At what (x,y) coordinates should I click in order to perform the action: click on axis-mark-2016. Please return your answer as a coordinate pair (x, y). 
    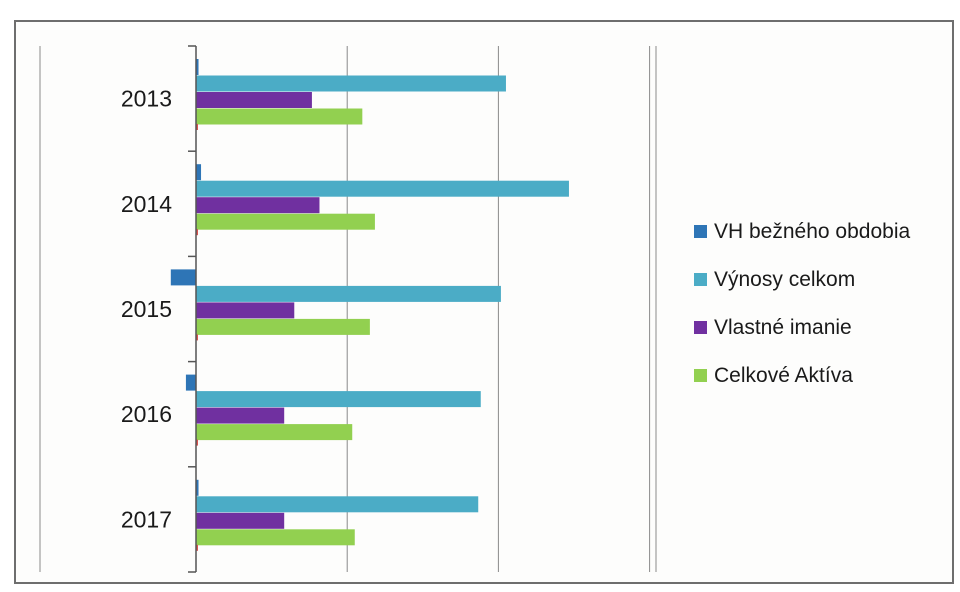
    Looking at the image, I should click on (197, 442).